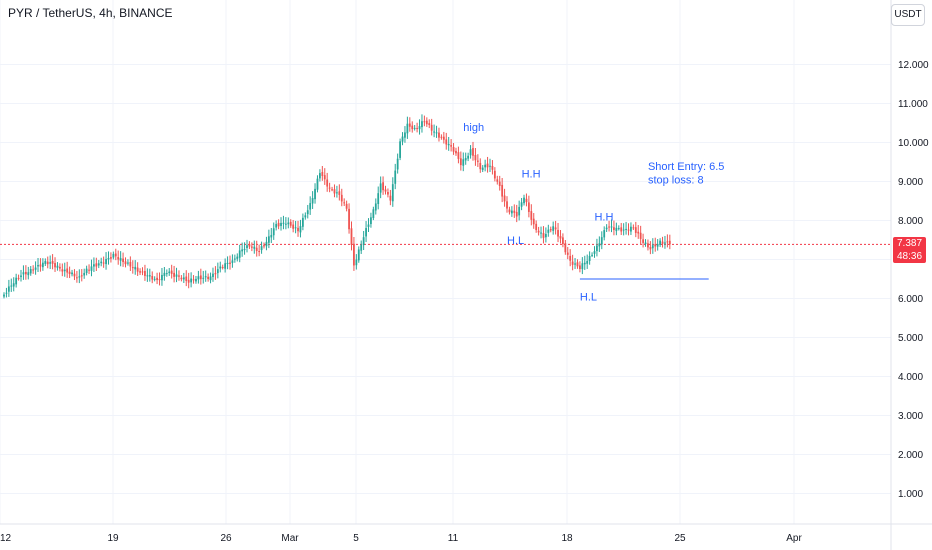  What do you see at coordinates (686, 167) in the screenshot?
I see `annotation-text: Short Entry: 6.5` at bounding box center [686, 167].